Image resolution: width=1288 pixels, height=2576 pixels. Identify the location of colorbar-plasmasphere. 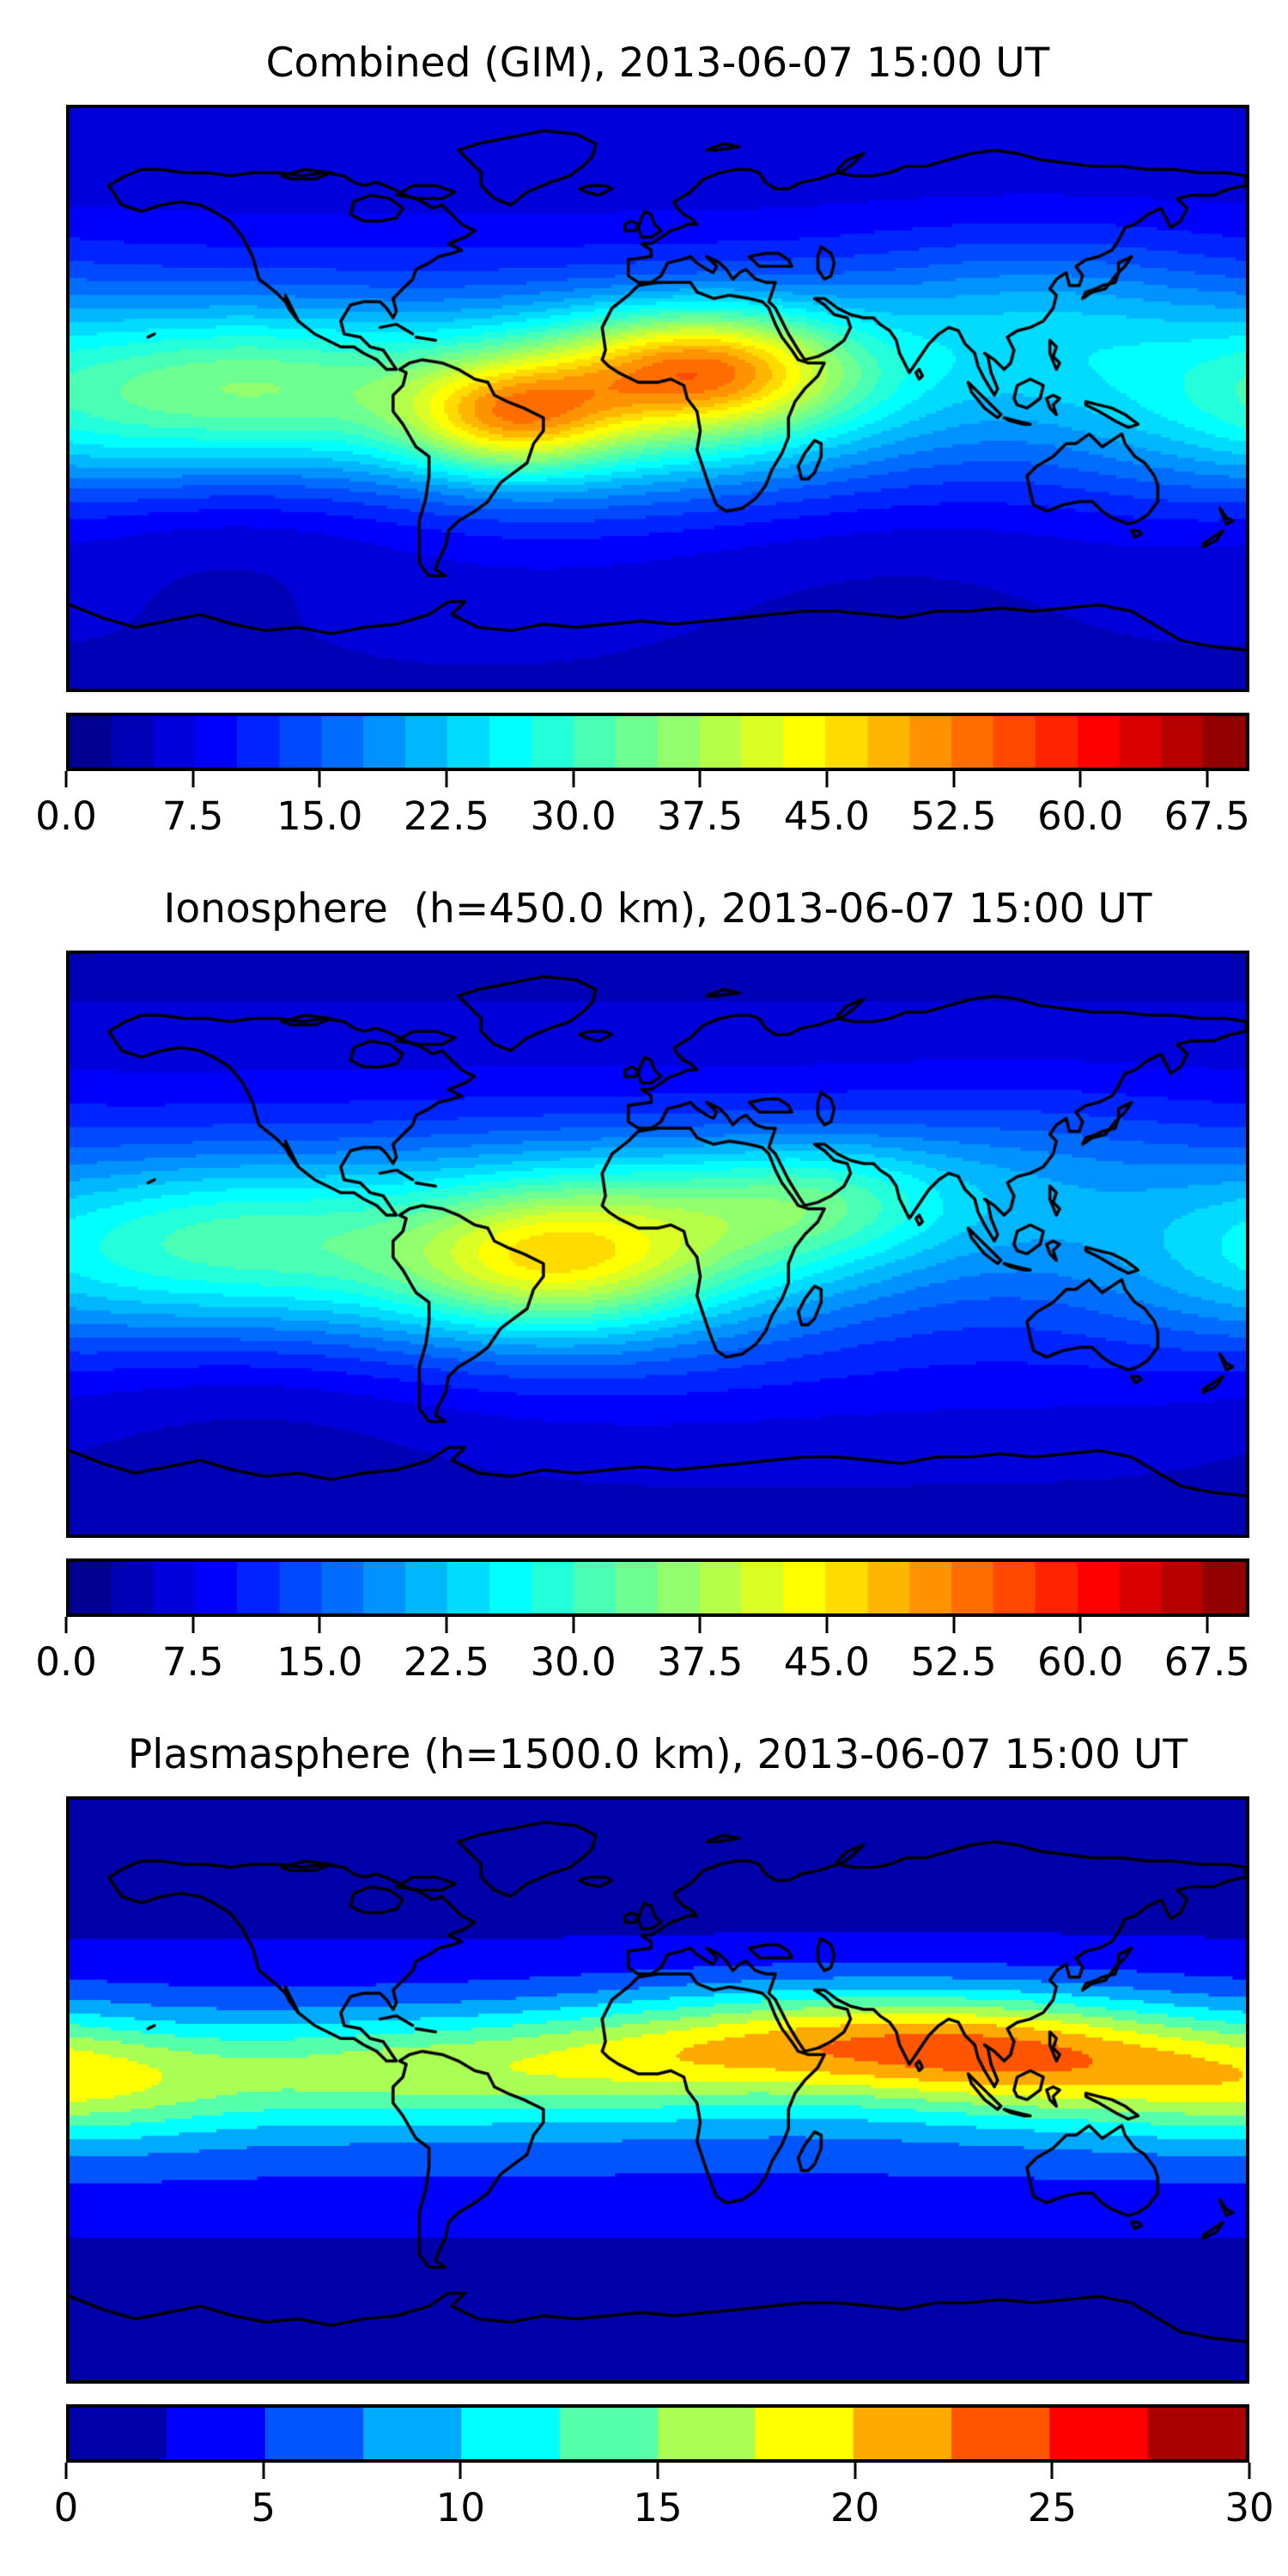
(658, 2434).